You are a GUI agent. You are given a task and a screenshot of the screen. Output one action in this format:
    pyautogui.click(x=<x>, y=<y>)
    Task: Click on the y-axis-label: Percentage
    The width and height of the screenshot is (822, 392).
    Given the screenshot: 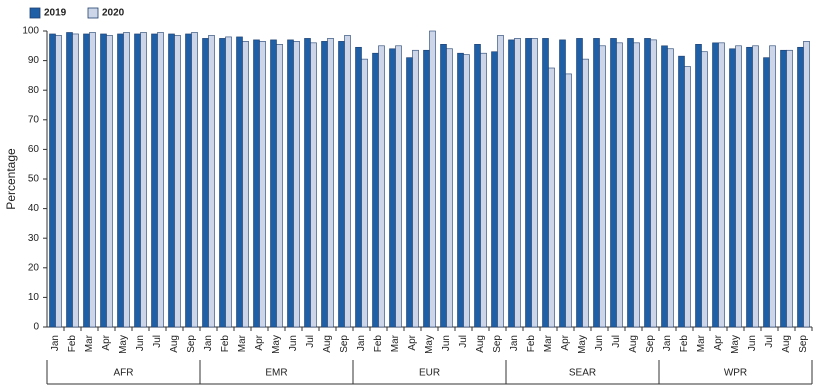 What is the action you would take?
    pyautogui.click(x=11, y=179)
    